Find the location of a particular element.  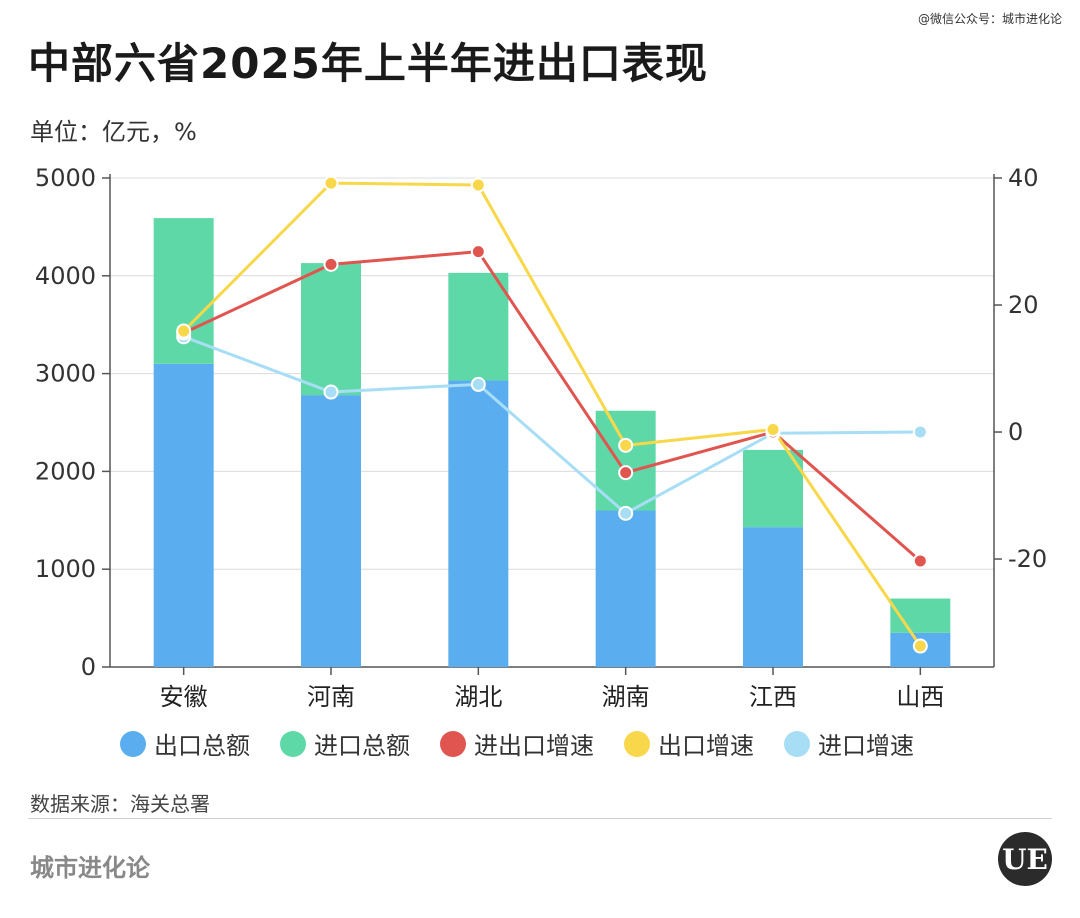

x-tick-label: 江西 is located at coordinates (773, 697).